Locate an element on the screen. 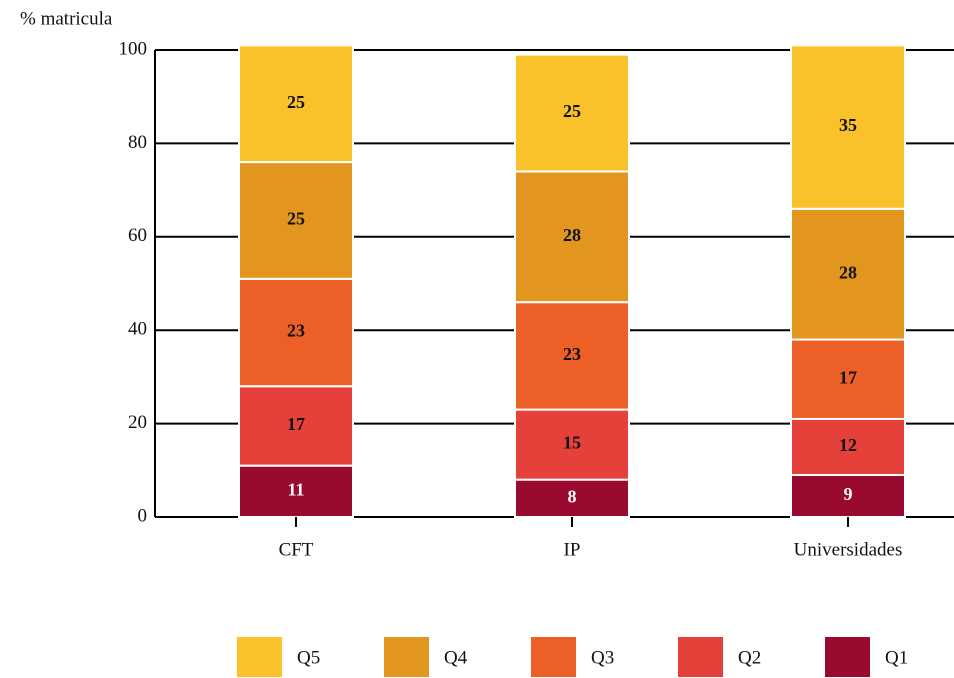  y-tick-label: 80 is located at coordinates (137, 142).